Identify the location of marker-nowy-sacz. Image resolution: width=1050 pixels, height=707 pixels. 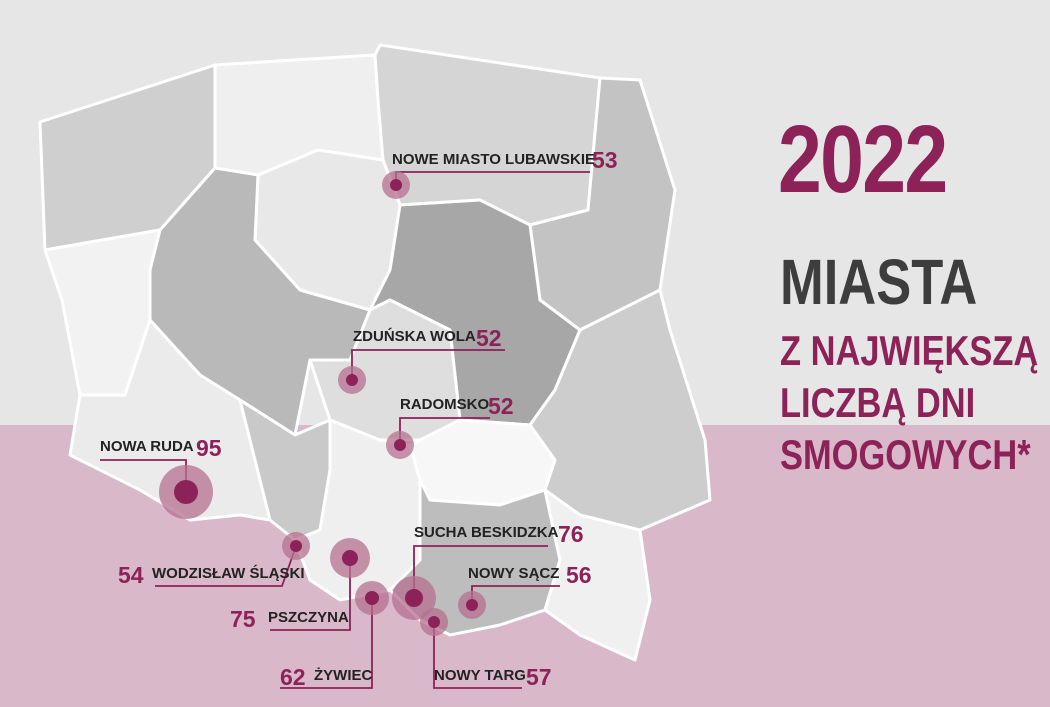
(472, 605).